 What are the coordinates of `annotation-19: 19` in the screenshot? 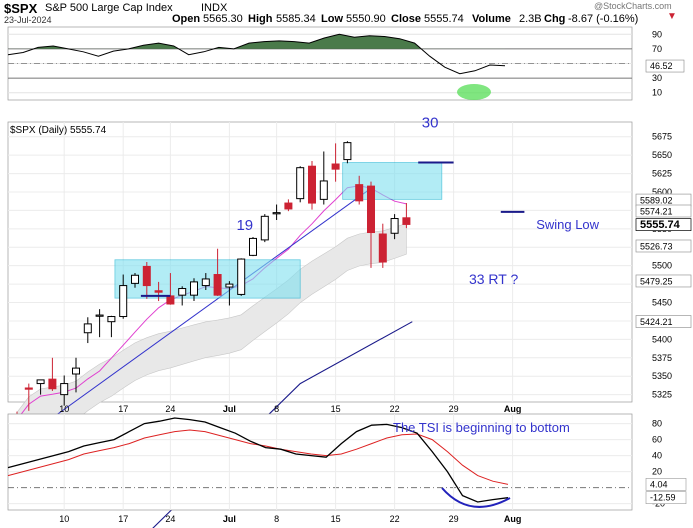 It's located at (244, 225).